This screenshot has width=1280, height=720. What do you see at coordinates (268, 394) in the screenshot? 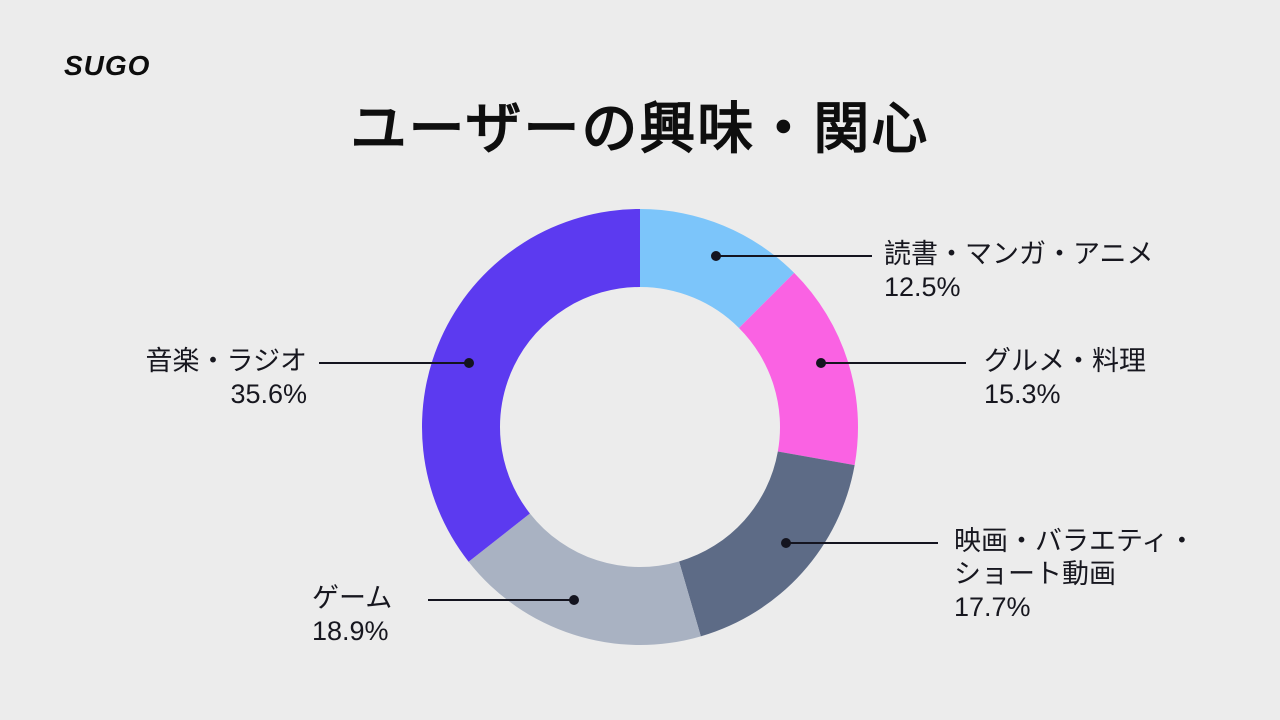
I see `callout-value: 35.6%` at bounding box center [268, 394].